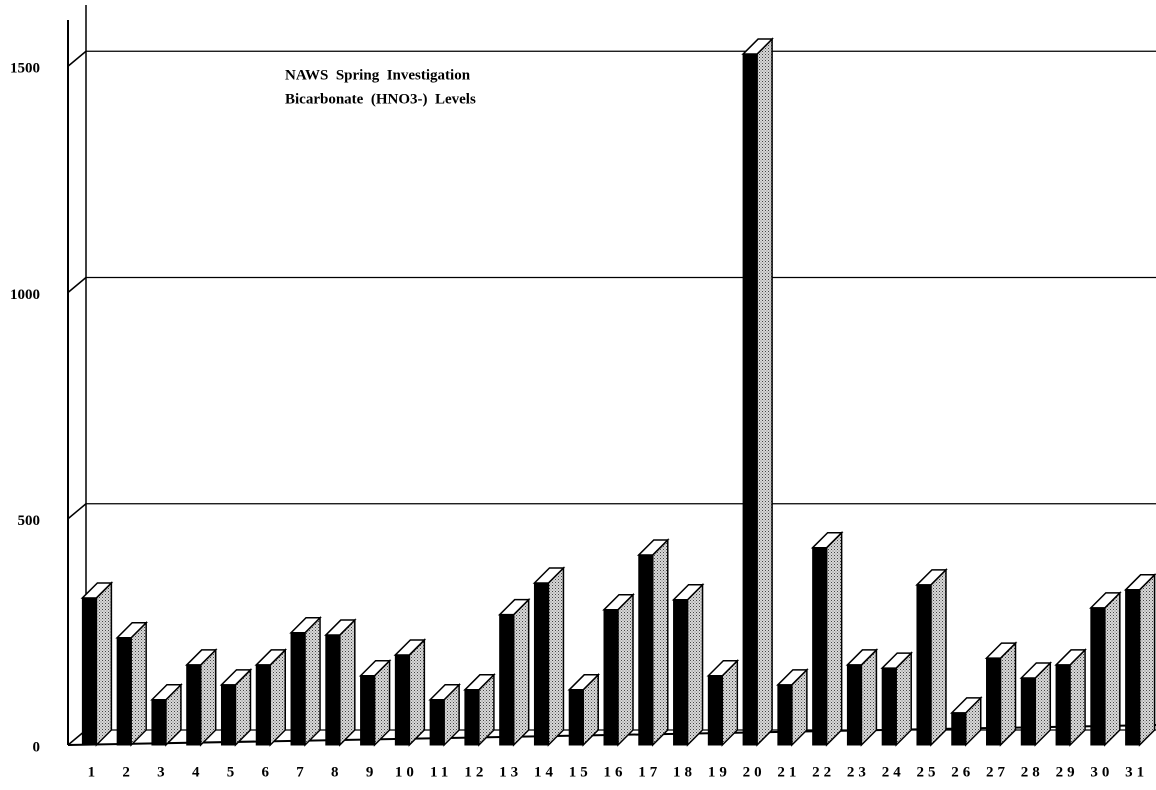 The width and height of the screenshot is (1156, 790). I want to click on x-tick-label: 9, so click(372, 772).